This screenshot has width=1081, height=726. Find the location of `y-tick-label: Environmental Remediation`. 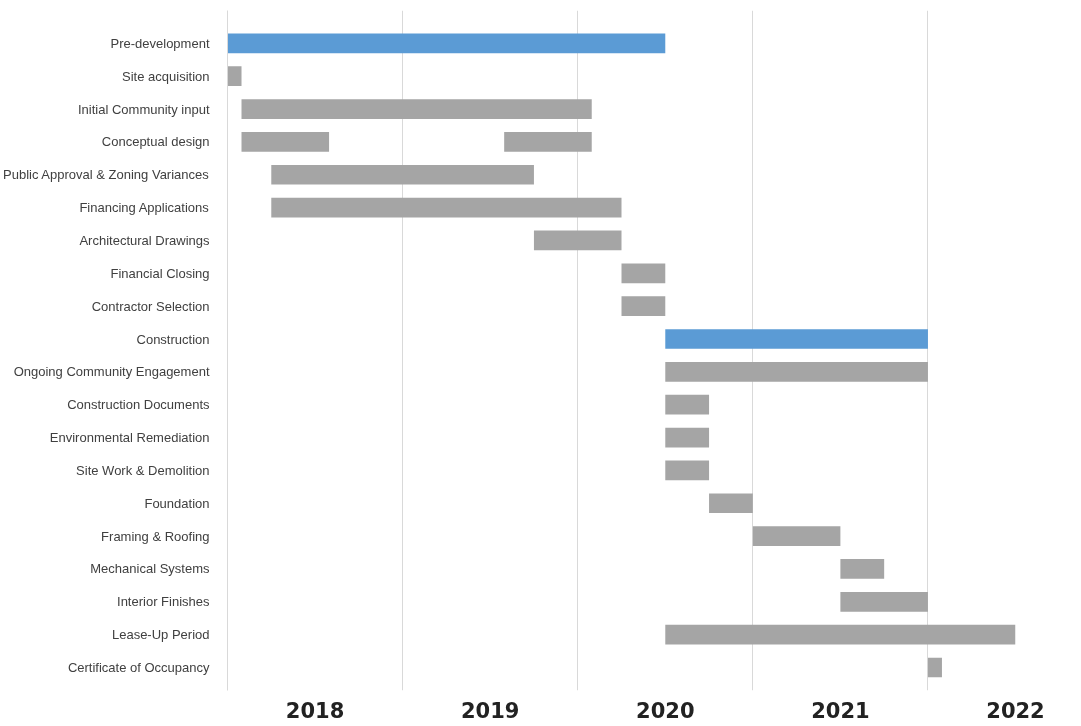

y-tick-label: Environmental Remediation is located at coordinates (129, 438).